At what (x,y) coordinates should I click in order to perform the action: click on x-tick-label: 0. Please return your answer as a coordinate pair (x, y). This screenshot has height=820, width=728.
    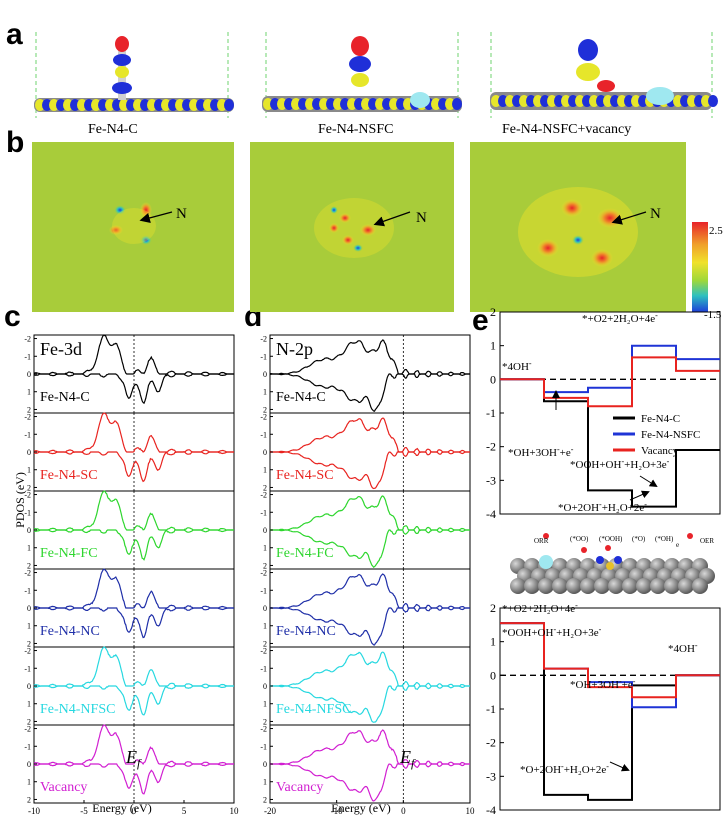
    Looking at the image, I should click on (403, 811).